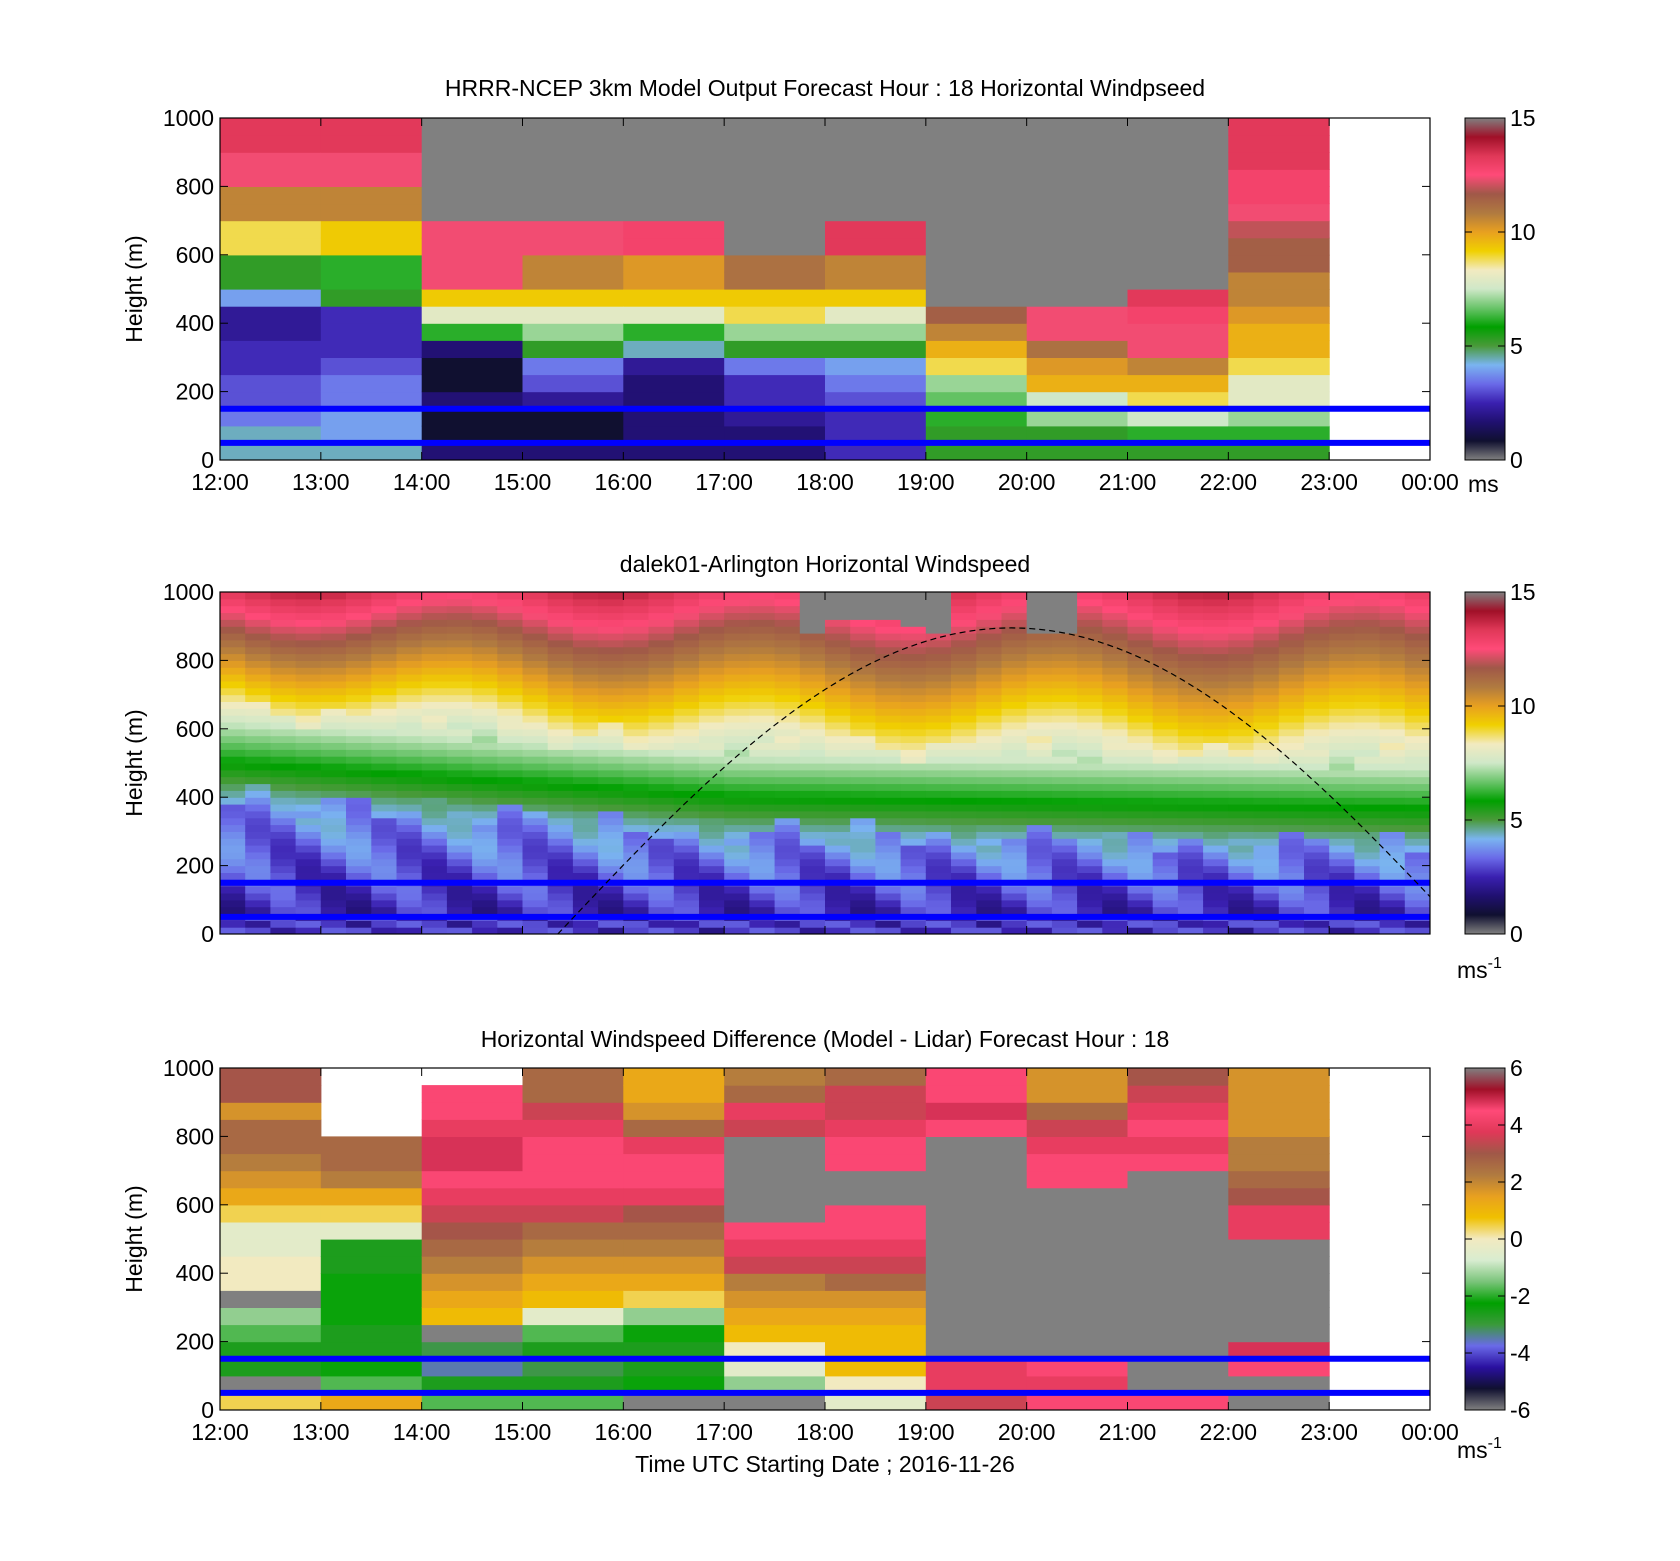  I want to click on y-tick-label: 400, so click(195, 323).